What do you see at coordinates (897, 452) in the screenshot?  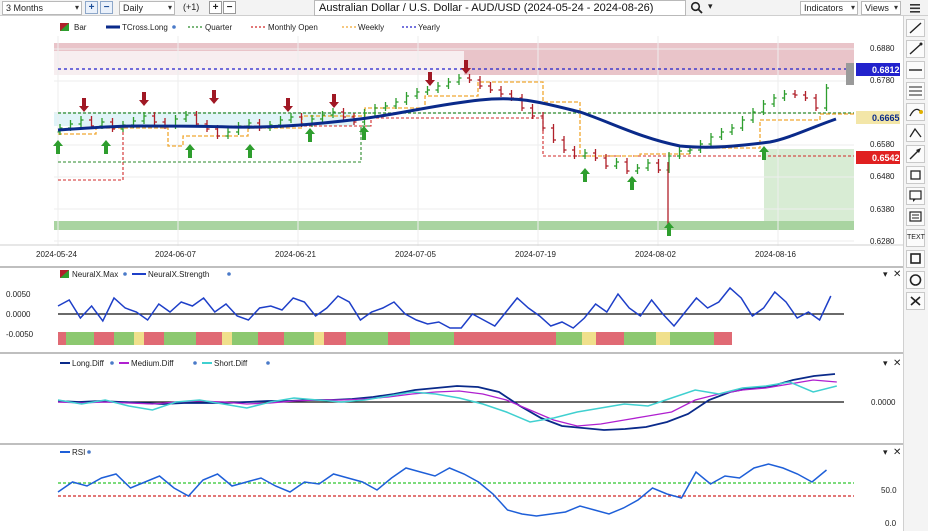 I see `rsi-close-icon: ✕` at bounding box center [897, 452].